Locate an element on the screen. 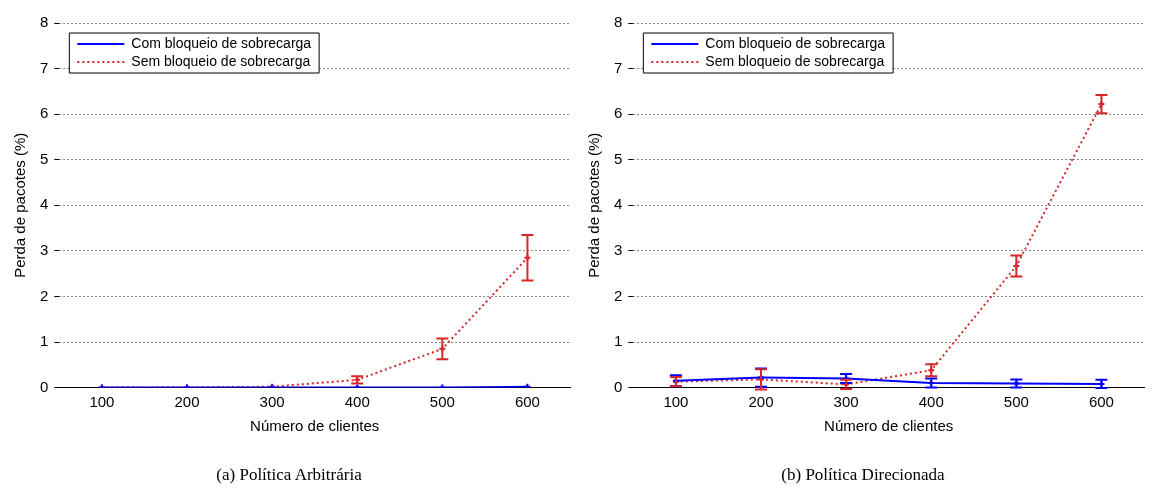 This screenshot has width=1163, height=501. text: (a) Política Arbitrária is located at coordinates (289, 475).